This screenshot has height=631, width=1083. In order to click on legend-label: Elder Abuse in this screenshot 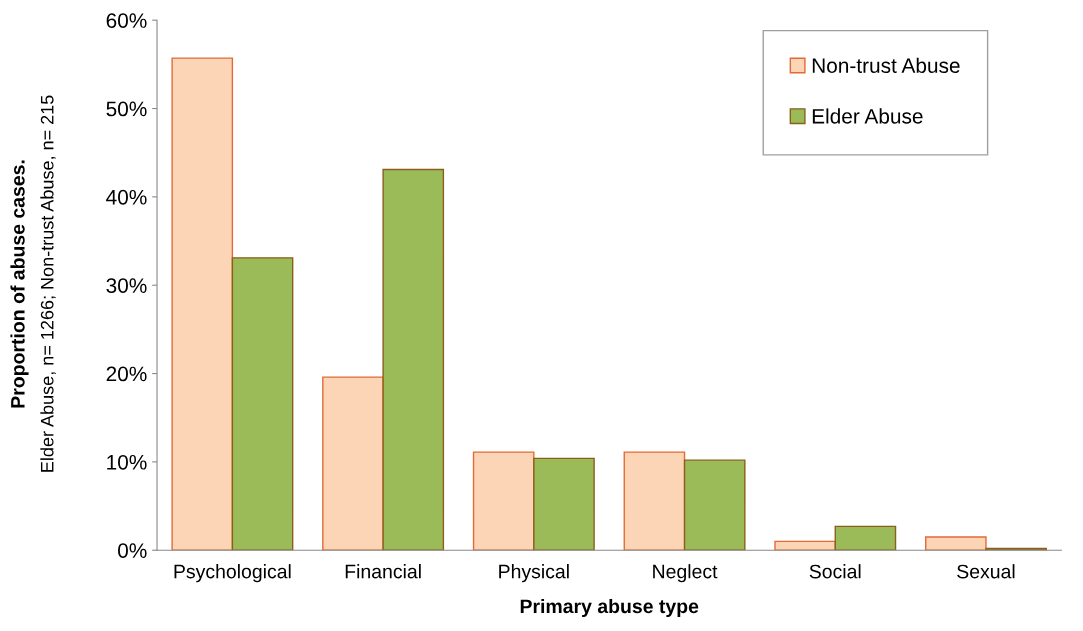, I will do `click(867, 116)`.